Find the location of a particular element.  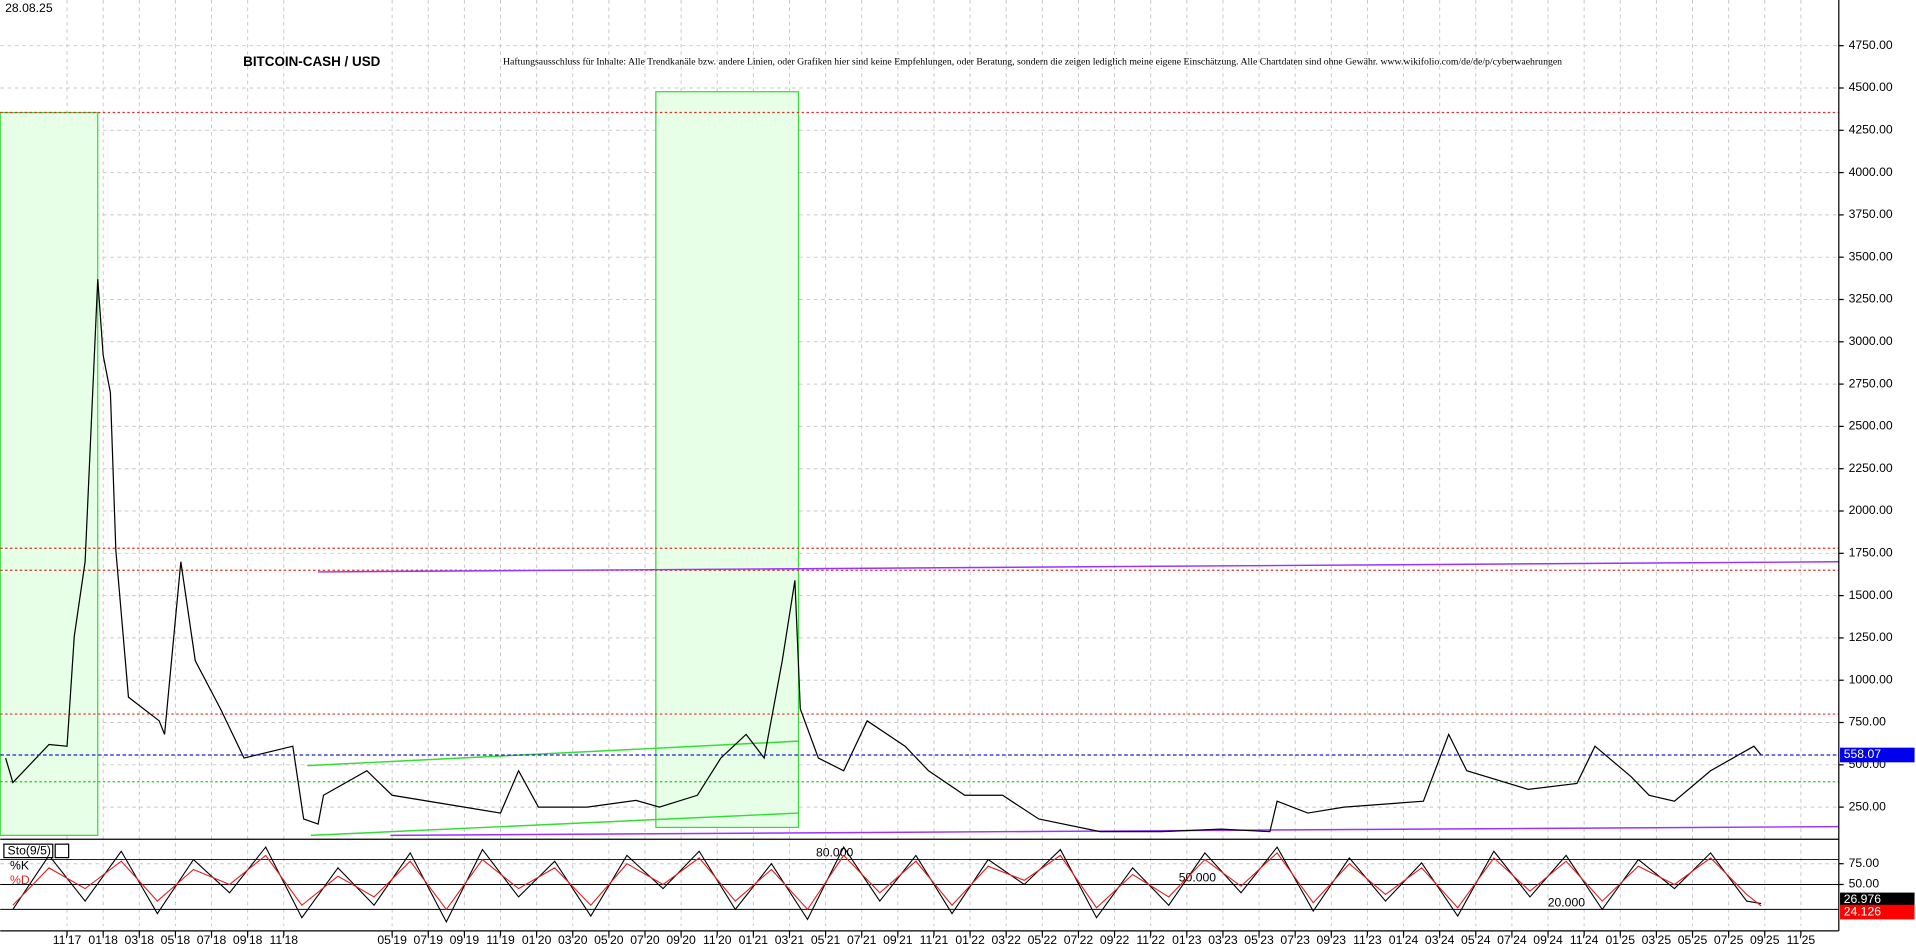

x-tick-label: 07'25 is located at coordinates (1729, 940).